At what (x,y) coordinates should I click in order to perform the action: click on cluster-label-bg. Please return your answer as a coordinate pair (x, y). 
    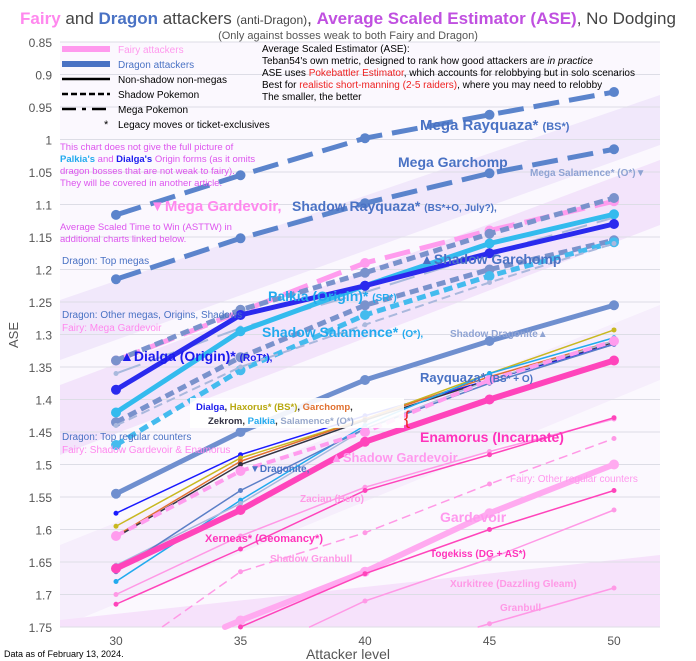
    Looking at the image, I should click on (297, 413).